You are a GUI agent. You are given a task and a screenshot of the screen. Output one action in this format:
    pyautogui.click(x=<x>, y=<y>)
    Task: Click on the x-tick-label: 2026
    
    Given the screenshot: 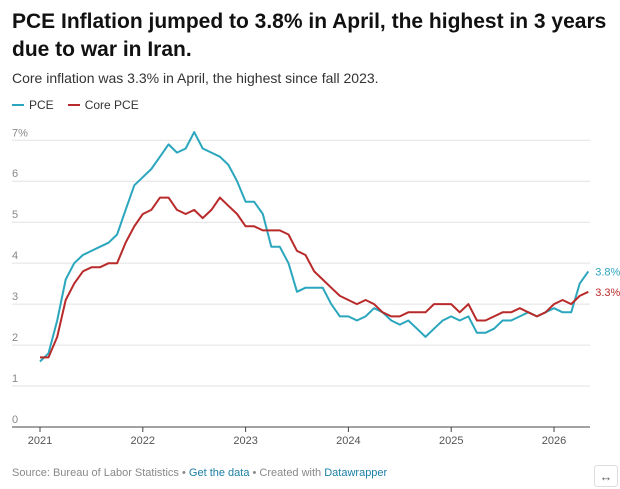 What is the action you would take?
    pyautogui.click(x=554, y=441)
    